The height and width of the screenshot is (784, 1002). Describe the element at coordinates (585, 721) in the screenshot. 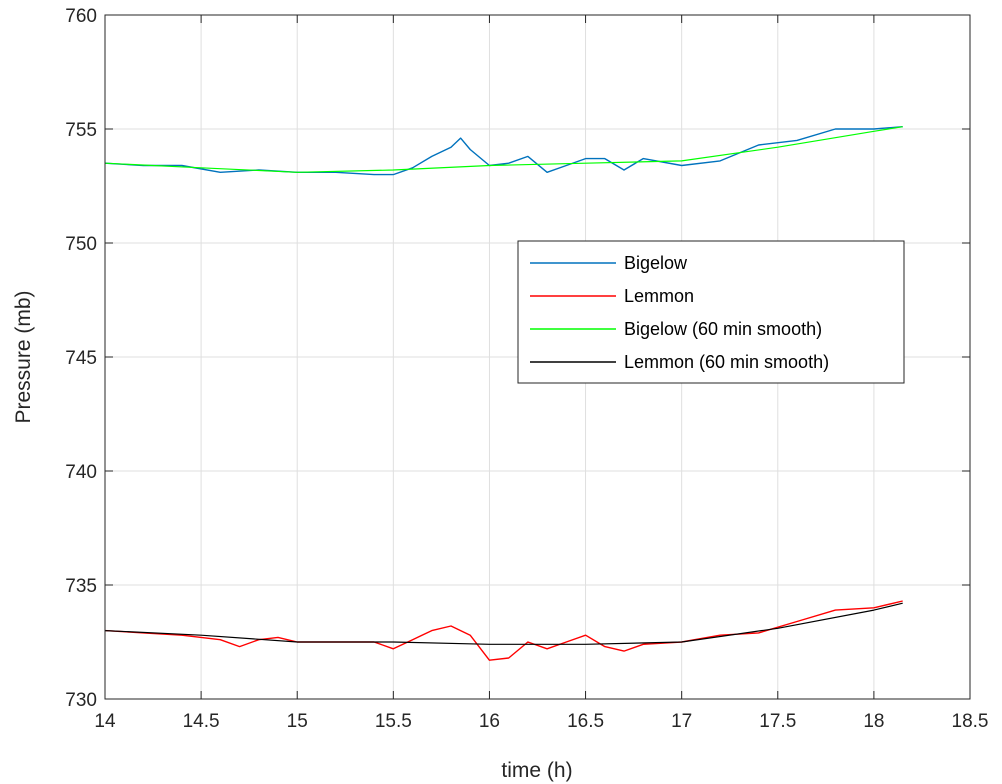

I see `x-tick-label: 16.5` at that location.